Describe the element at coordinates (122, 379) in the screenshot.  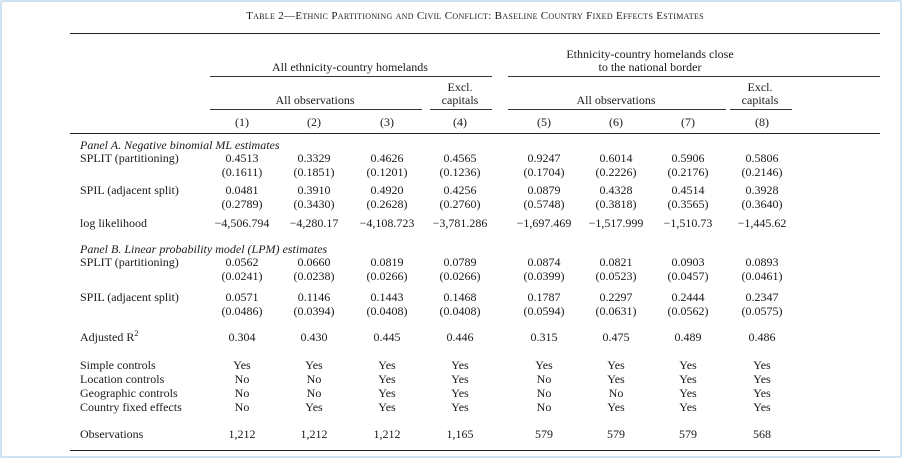
I see `row-label-location-controls: Location controls` at that location.